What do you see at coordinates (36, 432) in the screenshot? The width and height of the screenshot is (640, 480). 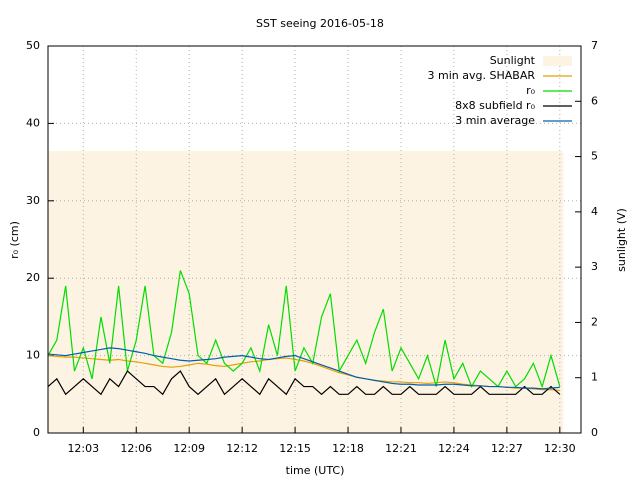 I see `y-tick-label: 0` at bounding box center [36, 432].